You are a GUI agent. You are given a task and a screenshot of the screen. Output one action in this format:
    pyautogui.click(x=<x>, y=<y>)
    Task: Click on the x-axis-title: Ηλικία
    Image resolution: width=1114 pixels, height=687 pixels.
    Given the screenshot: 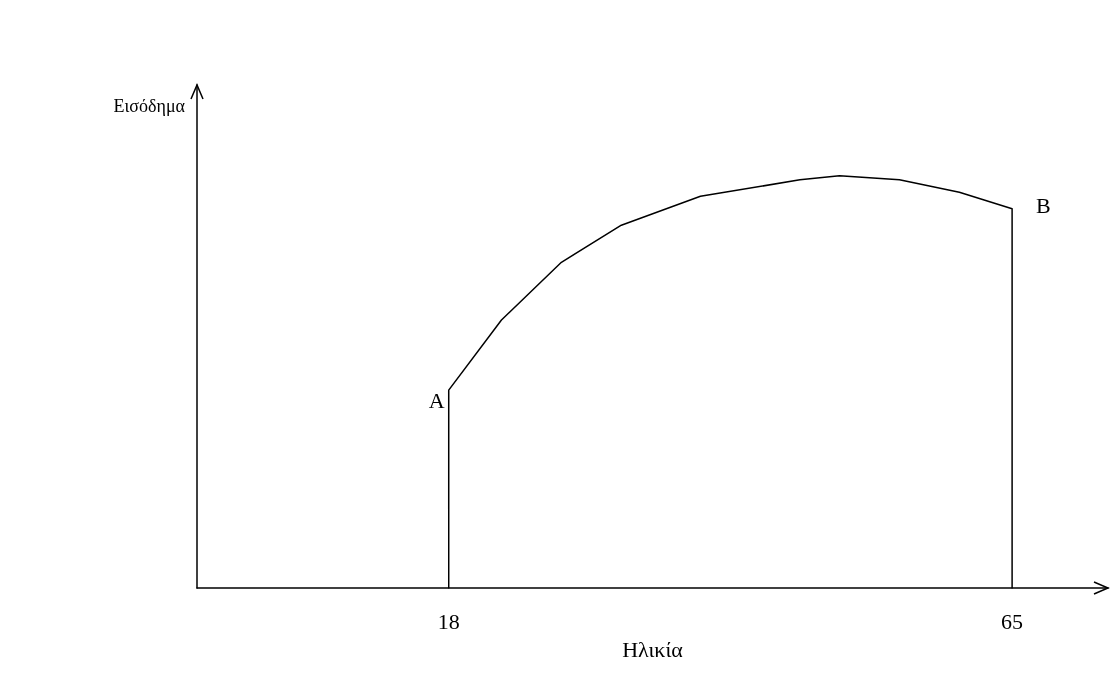 What is the action you would take?
    pyautogui.click(x=653, y=649)
    